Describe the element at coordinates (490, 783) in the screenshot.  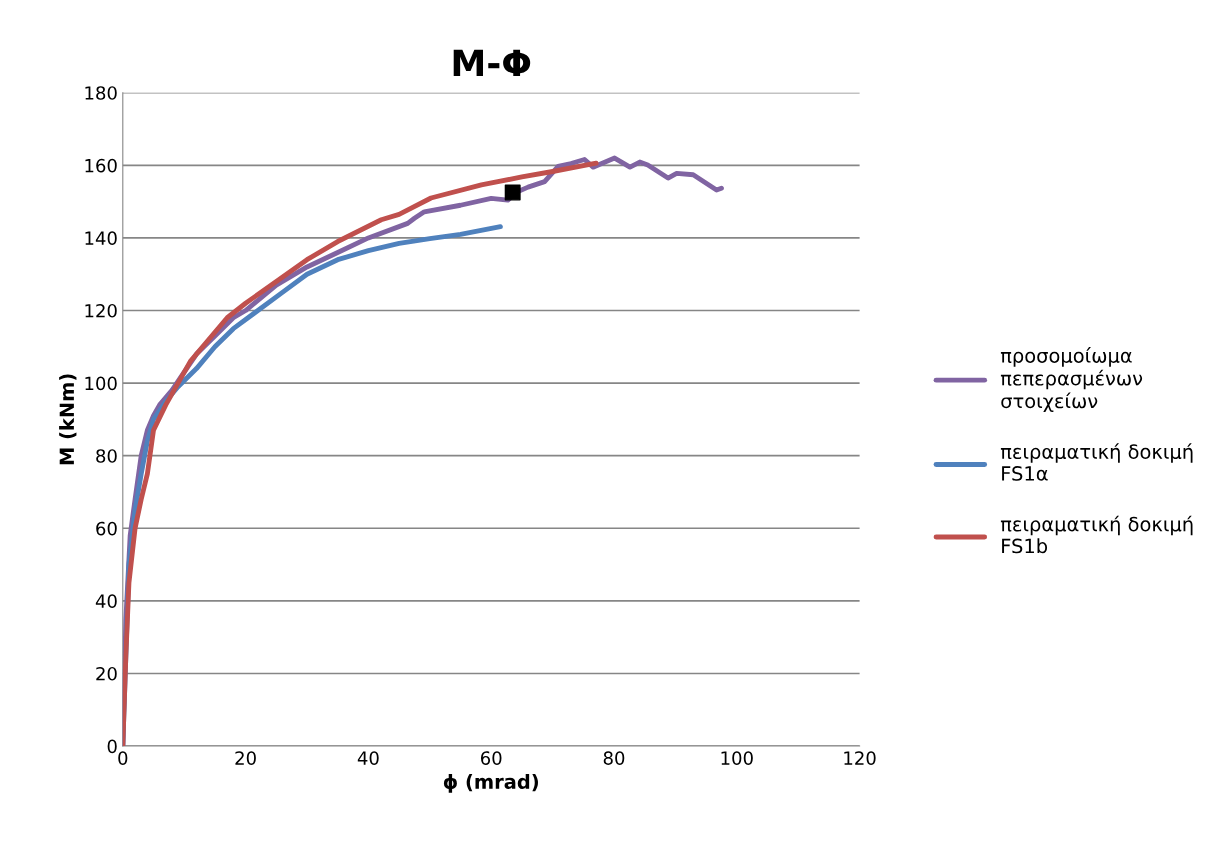
I see `x-axis-title: ϕ (mrad)` at that location.